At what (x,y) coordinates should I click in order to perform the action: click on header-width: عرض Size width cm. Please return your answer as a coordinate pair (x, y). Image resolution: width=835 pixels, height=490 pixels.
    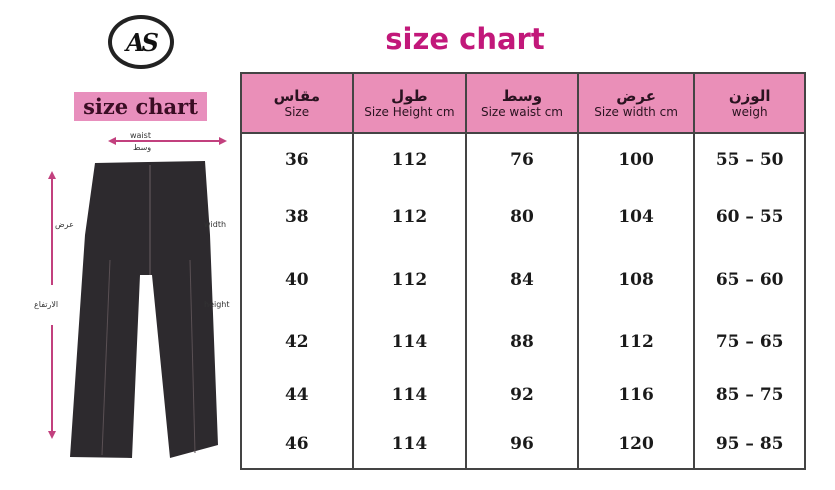
    Looking at the image, I should click on (636, 103).